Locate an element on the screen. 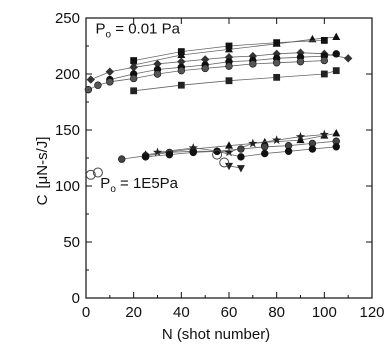 The image size is (388, 350). y-tick-label: 250 is located at coordinates (67, 18).